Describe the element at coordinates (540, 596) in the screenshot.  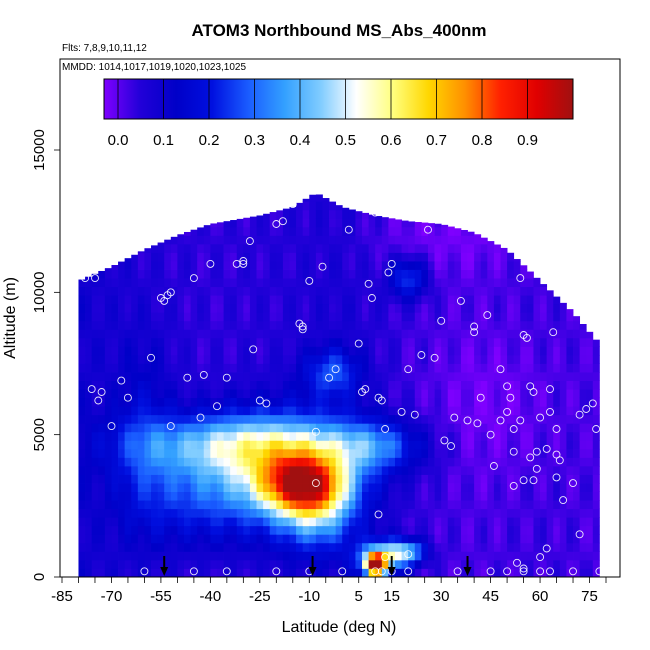
I see `x-tick-label: 60` at that location.